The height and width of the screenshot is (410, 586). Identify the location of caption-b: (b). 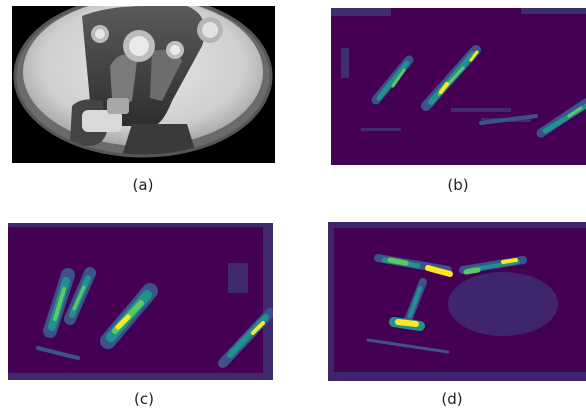
(458, 185).